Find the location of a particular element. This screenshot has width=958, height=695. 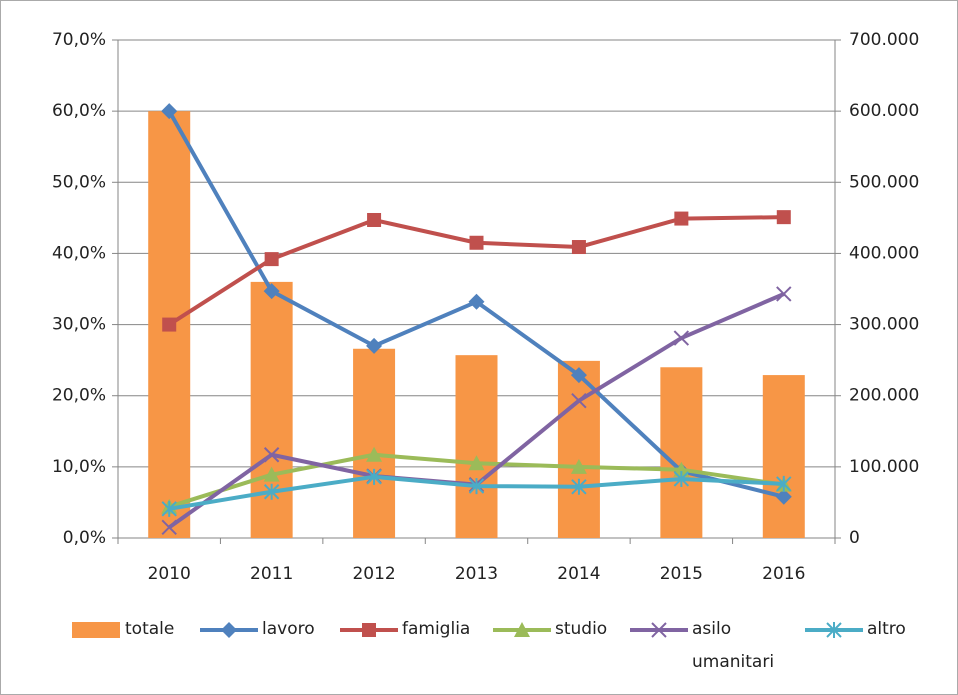

y-tick-label: 20,0% is located at coordinates (79, 396).